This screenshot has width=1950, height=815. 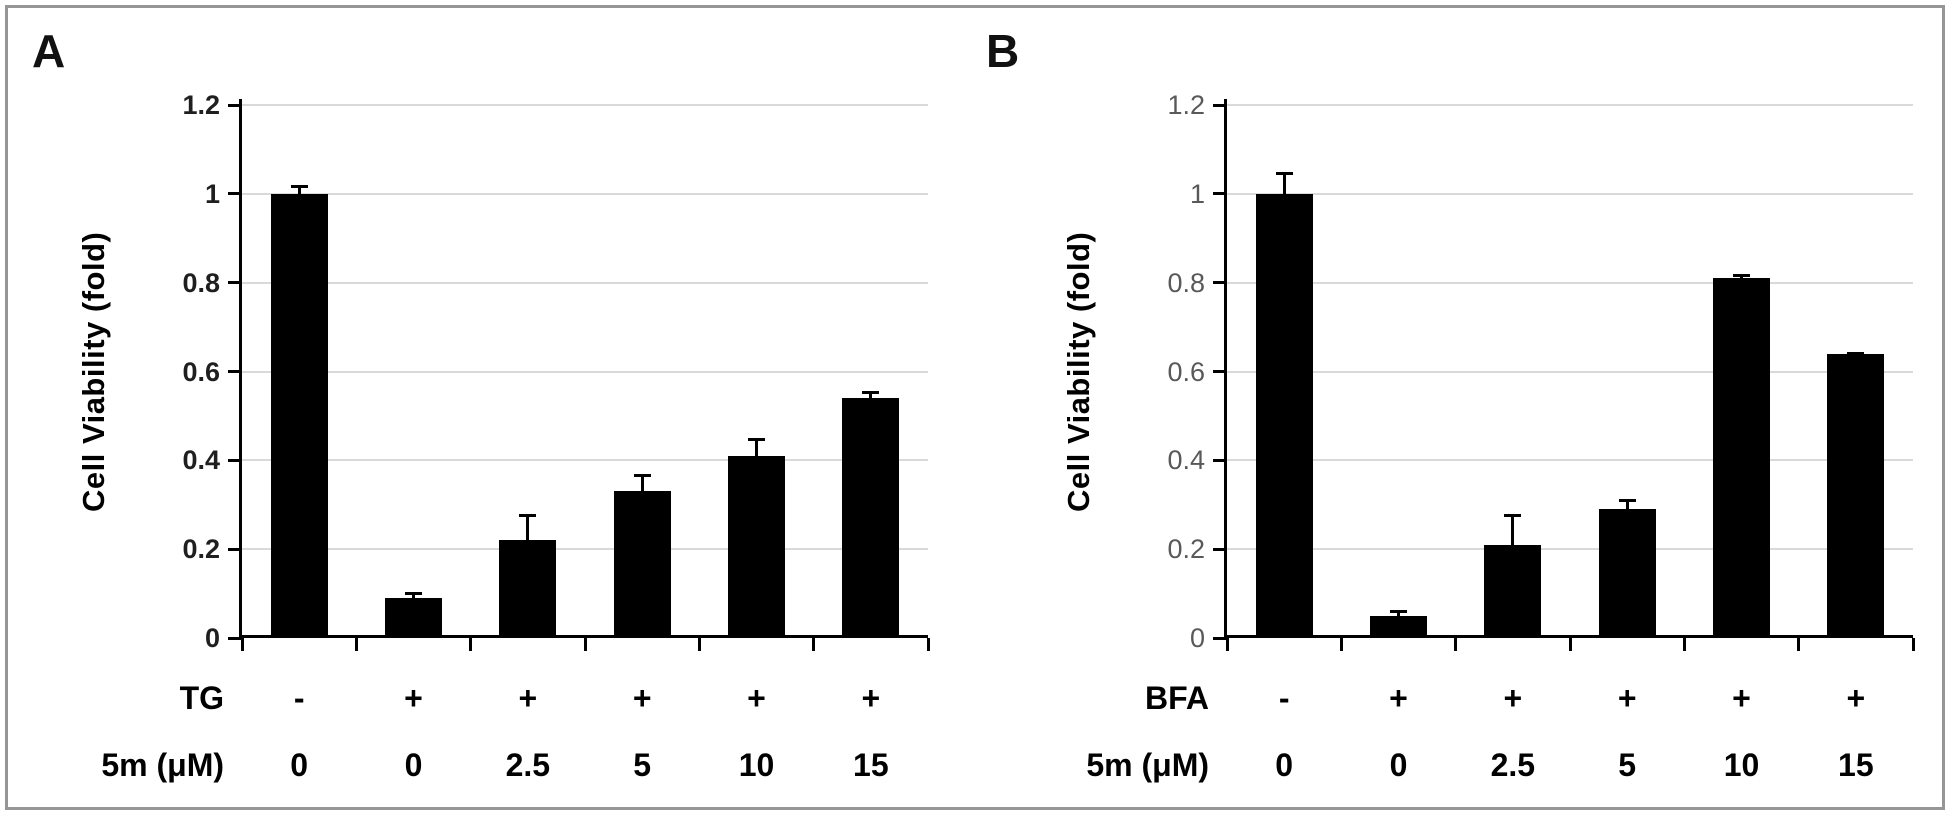 What do you see at coordinates (49, 51) in the screenshot?
I see `panel-label-A: A` at bounding box center [49, 51].